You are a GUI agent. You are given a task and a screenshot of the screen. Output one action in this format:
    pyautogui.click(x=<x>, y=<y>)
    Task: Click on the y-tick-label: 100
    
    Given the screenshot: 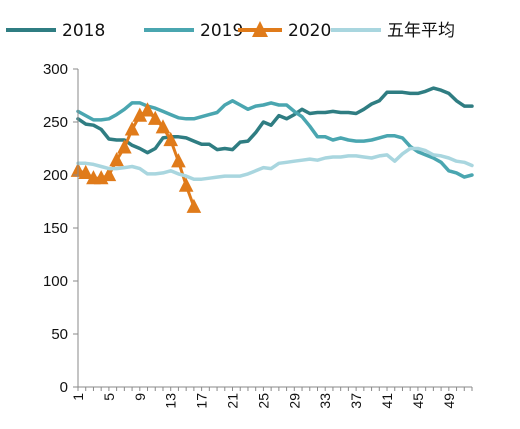 What is the action you would take?
    pyautogui.click(x=55, y=281)
    